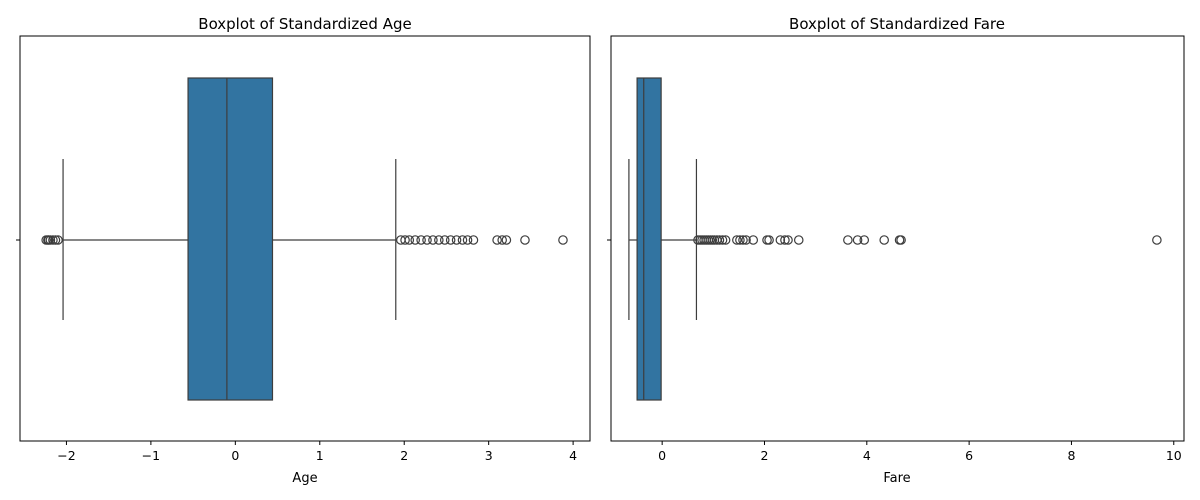 Image resolution: width=1200 pixels, height=500 pixels. Describe the element at coordinates (662, 455) in the screenshot. I see `fare-x-tick-label: 0` at that location.